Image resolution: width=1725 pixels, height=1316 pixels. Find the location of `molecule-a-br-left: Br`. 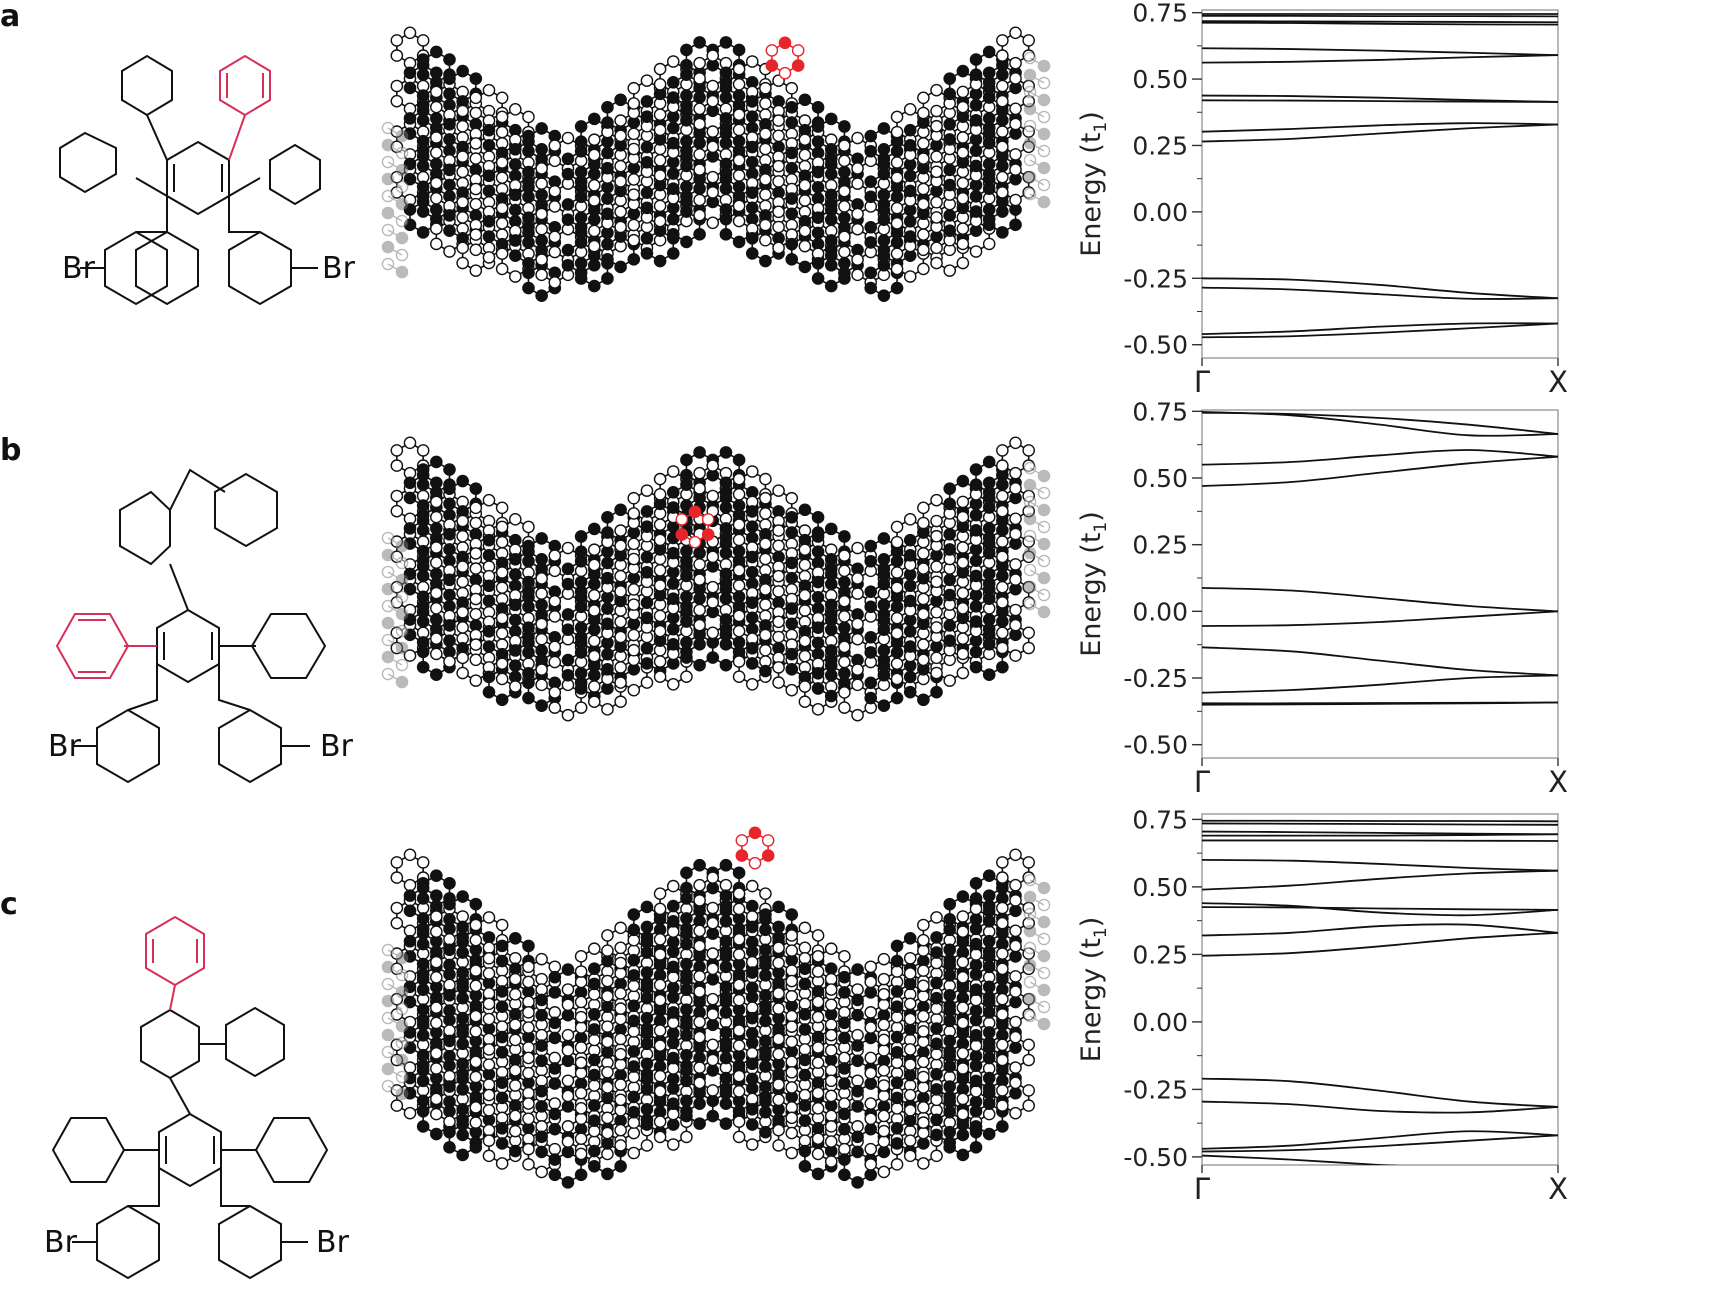

molecule-a-br-left: Br is located at coordinates (79, 268).